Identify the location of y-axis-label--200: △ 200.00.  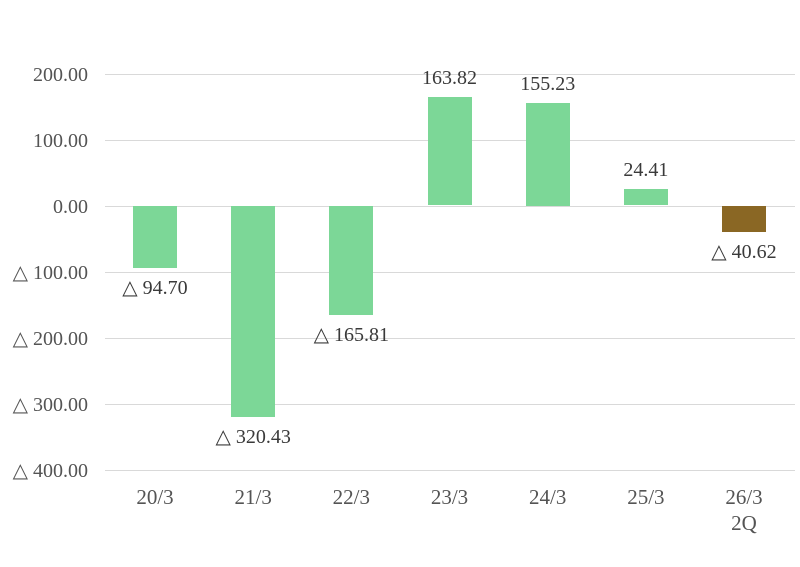
(50, 338).